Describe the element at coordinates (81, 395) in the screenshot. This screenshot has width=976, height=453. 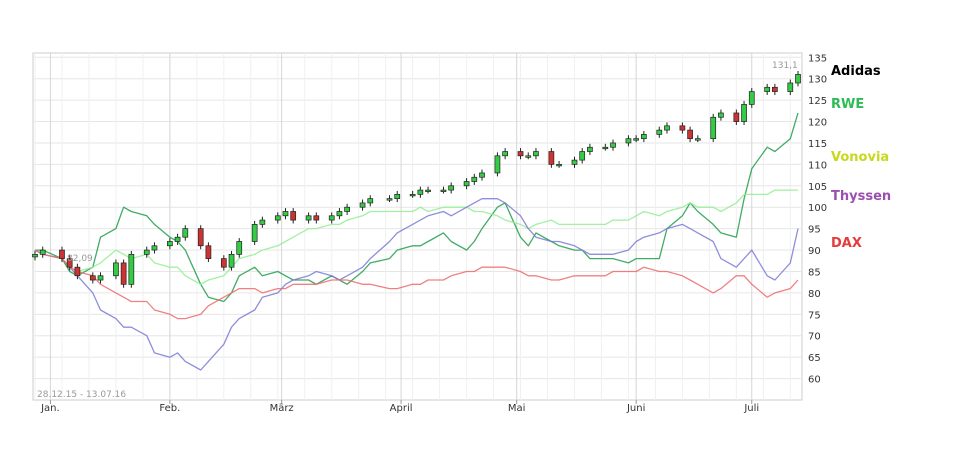
I see `date-range-label: 28.12.15 - 13.07.16` at that location.